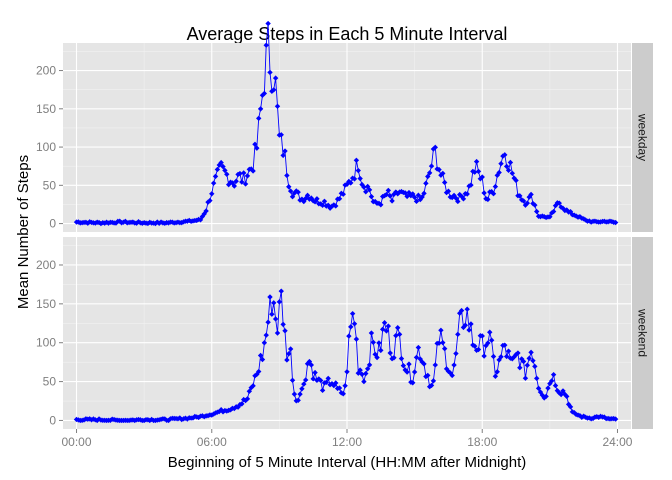  Describe the element at coordinates (50, 382) in the screenshot. I see `y-tick-label: 50` at that location.